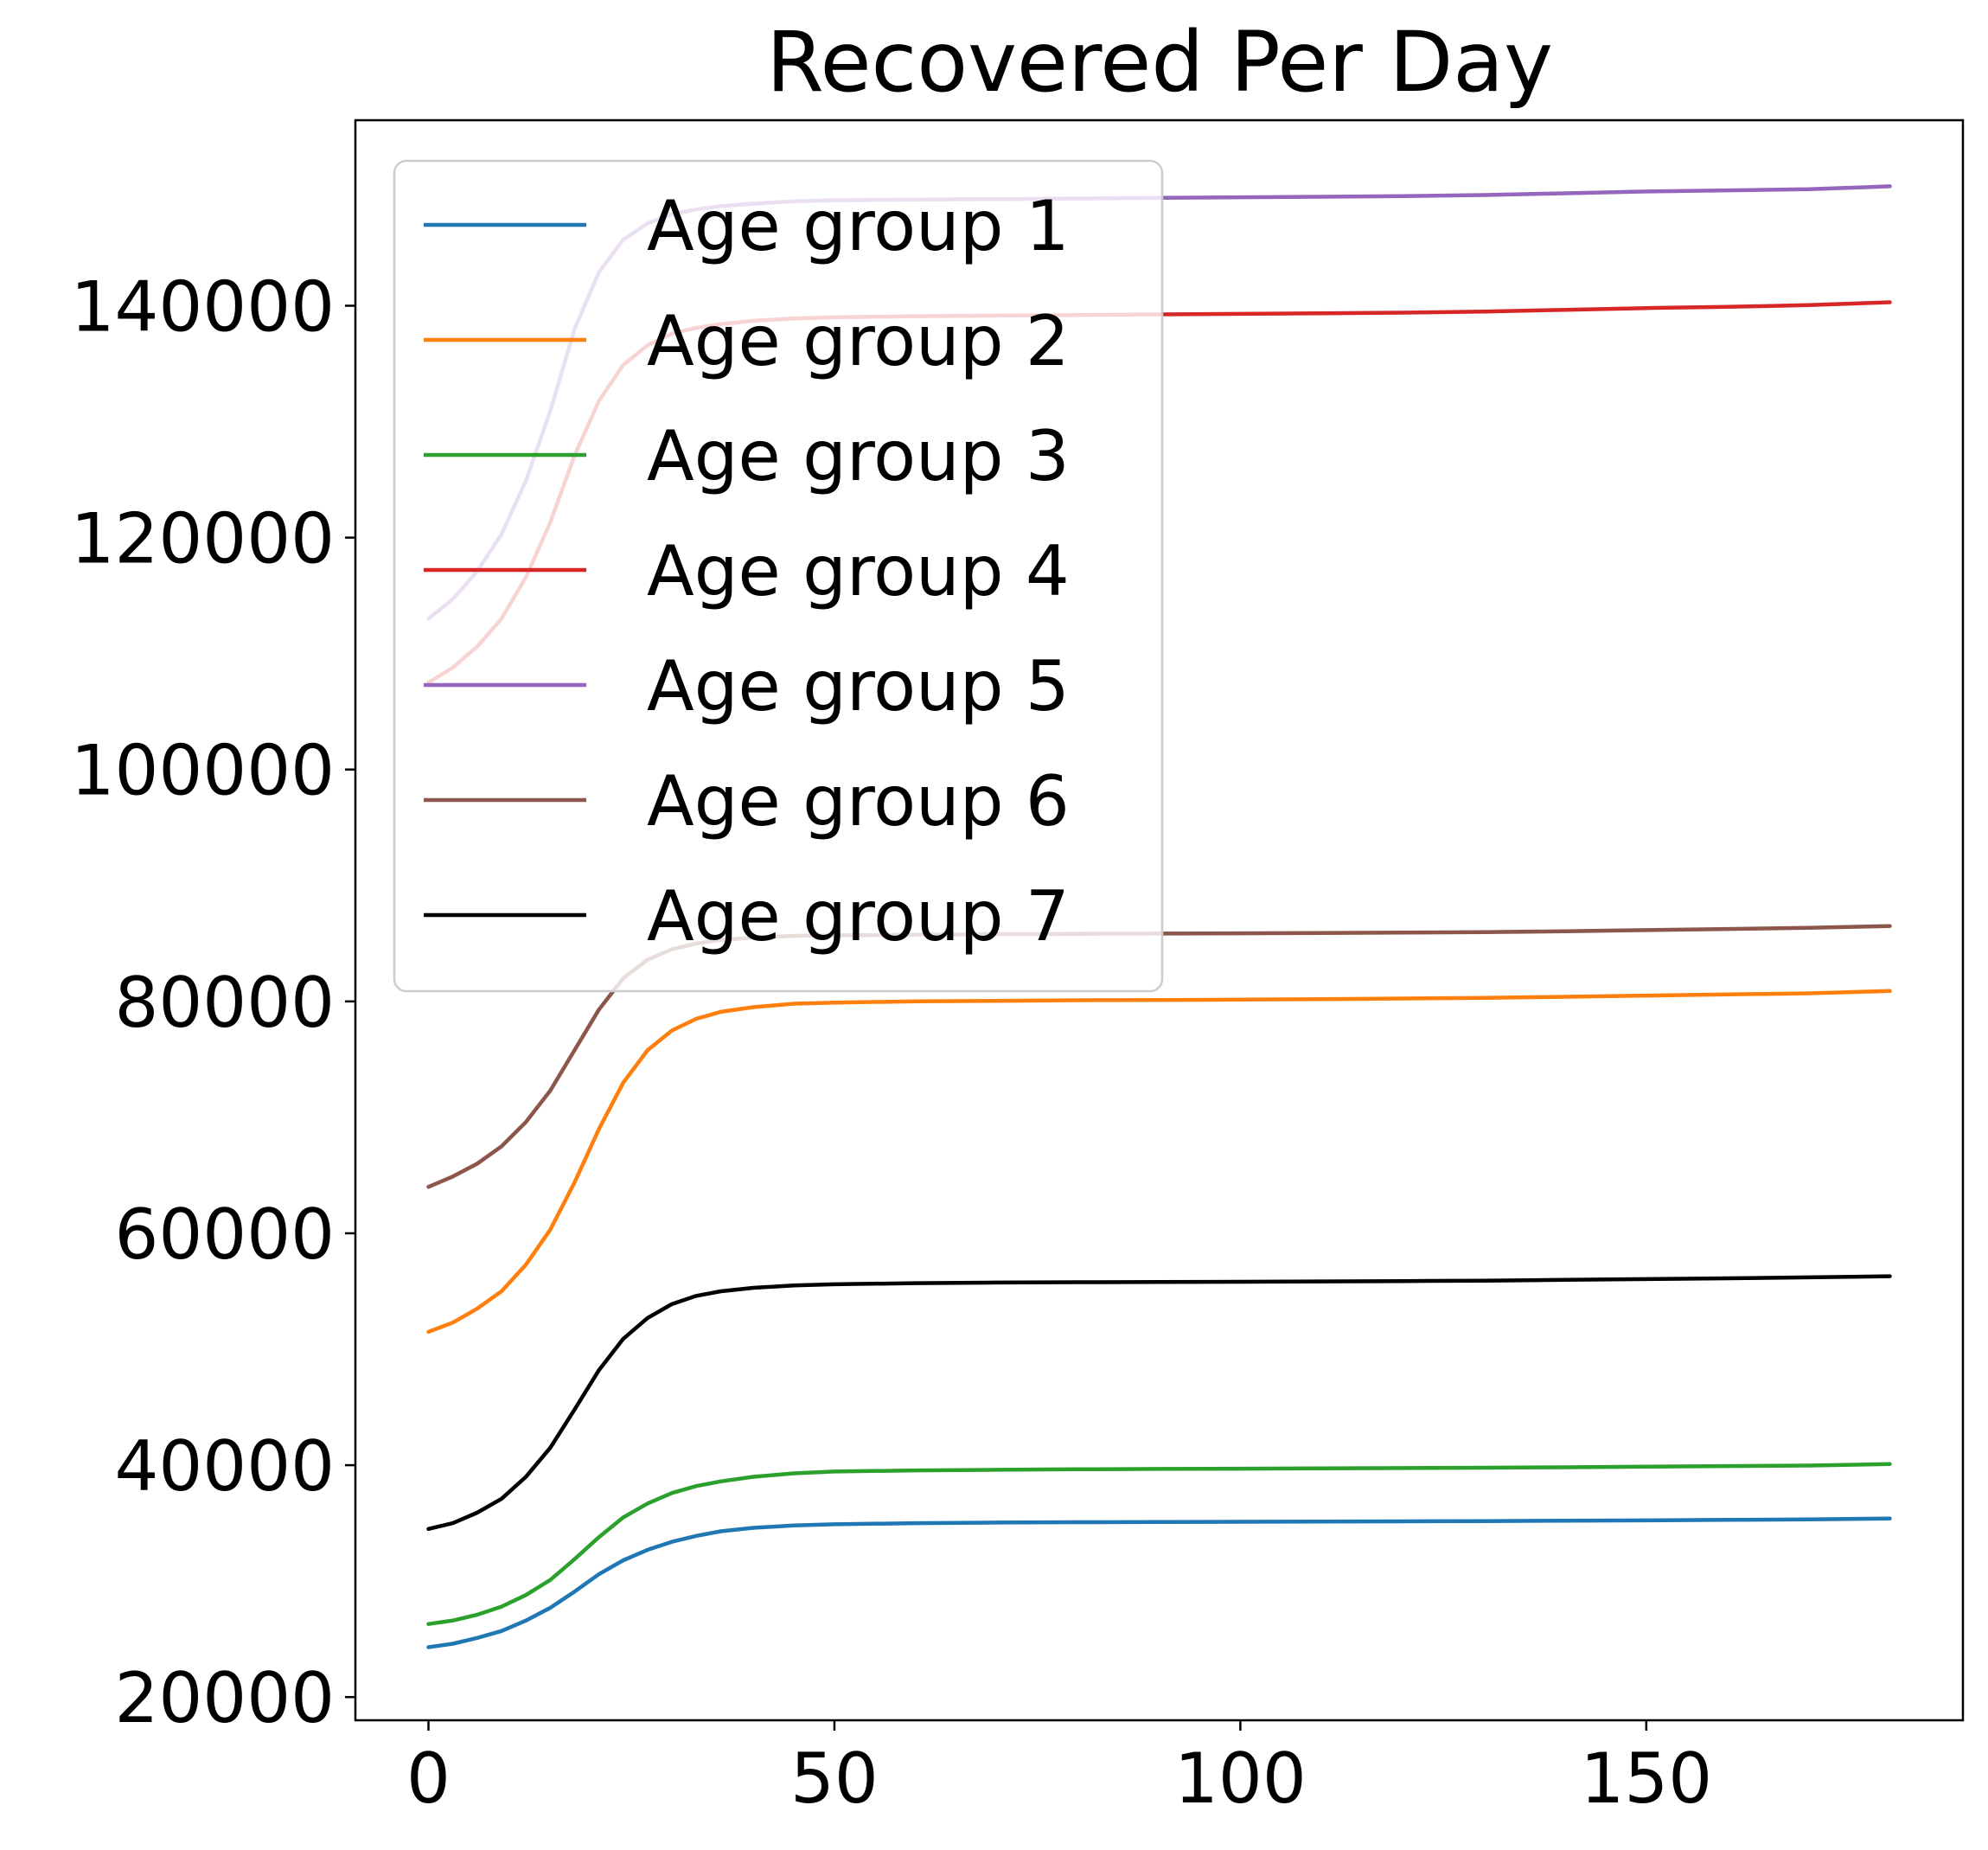  Describe the element at coordinates (858, 341) in the screenshot. I see `legend-label: Age group 2` at that location.